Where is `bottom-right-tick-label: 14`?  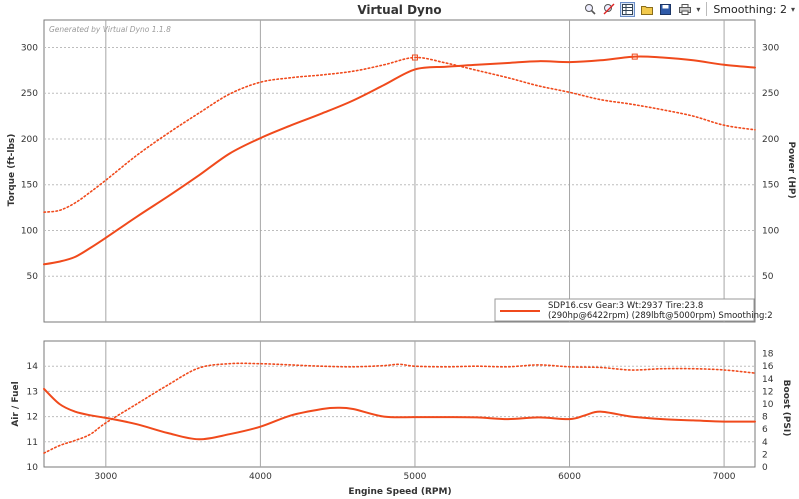
bottom-right-tick-label: 14 is located at coordinates (768, 380).